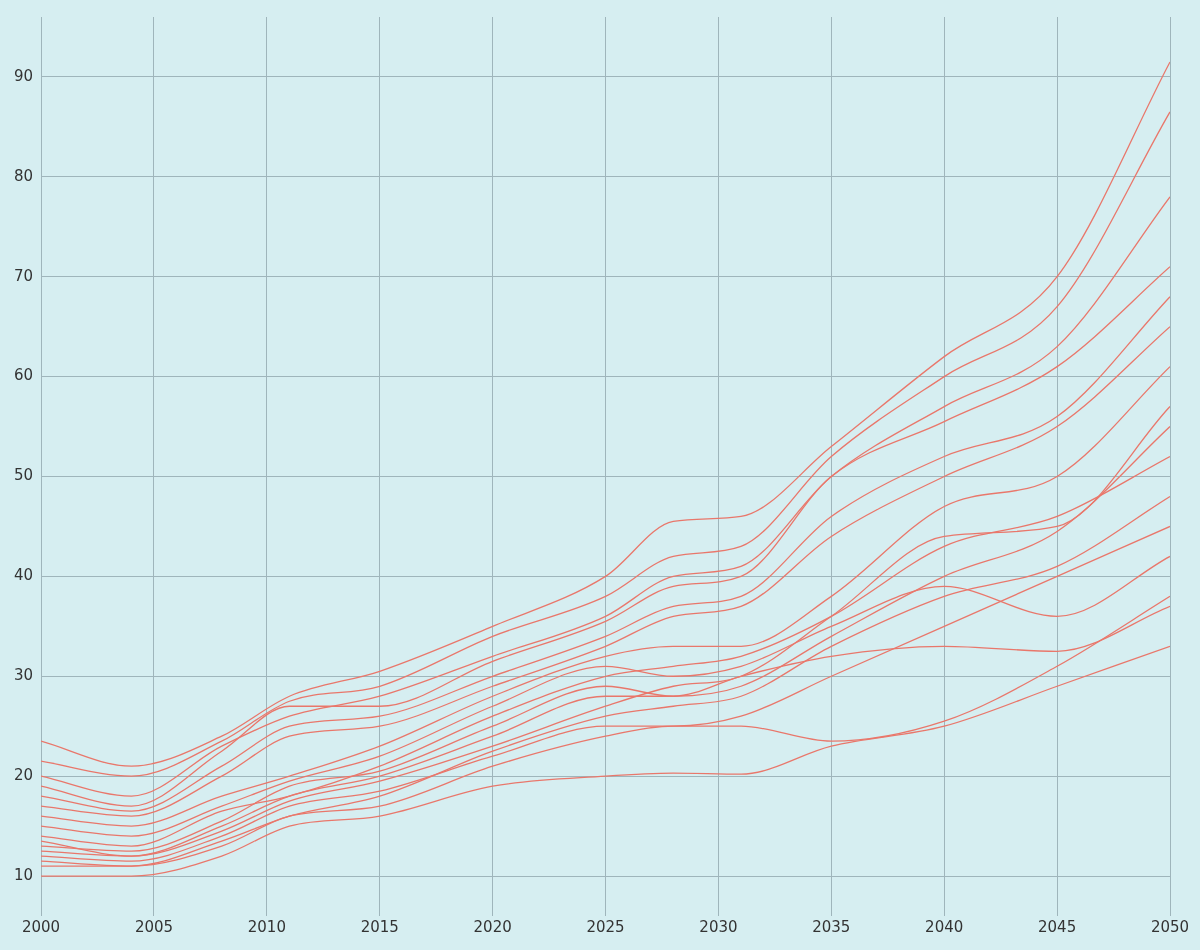 This screenshot has width=1200, height=950. I want to click on y-tick-label: 40, so click(23, 575).